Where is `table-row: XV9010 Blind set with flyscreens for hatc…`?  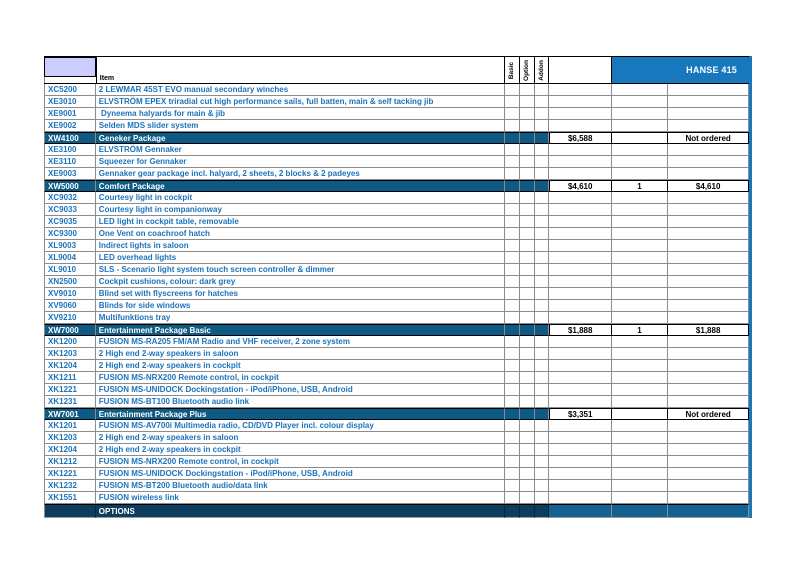 table-row: XV9010 Blind set with flyscreens for hatc… is located at coordinates (396, 294).